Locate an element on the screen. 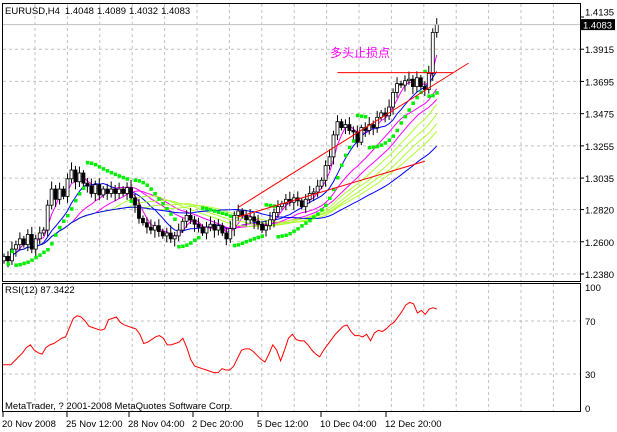 This screenshot has width=617, height=432. price-label: 1.2380 is located at coordinates (599, 275).